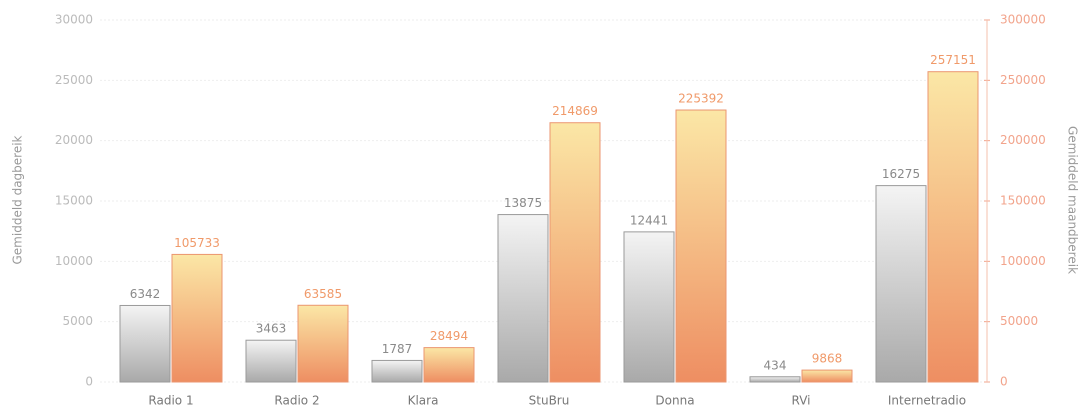 Image resolution: width=1088 pixels, height=410 pixels. I want to click on data-label: 434, so click(775, 365).